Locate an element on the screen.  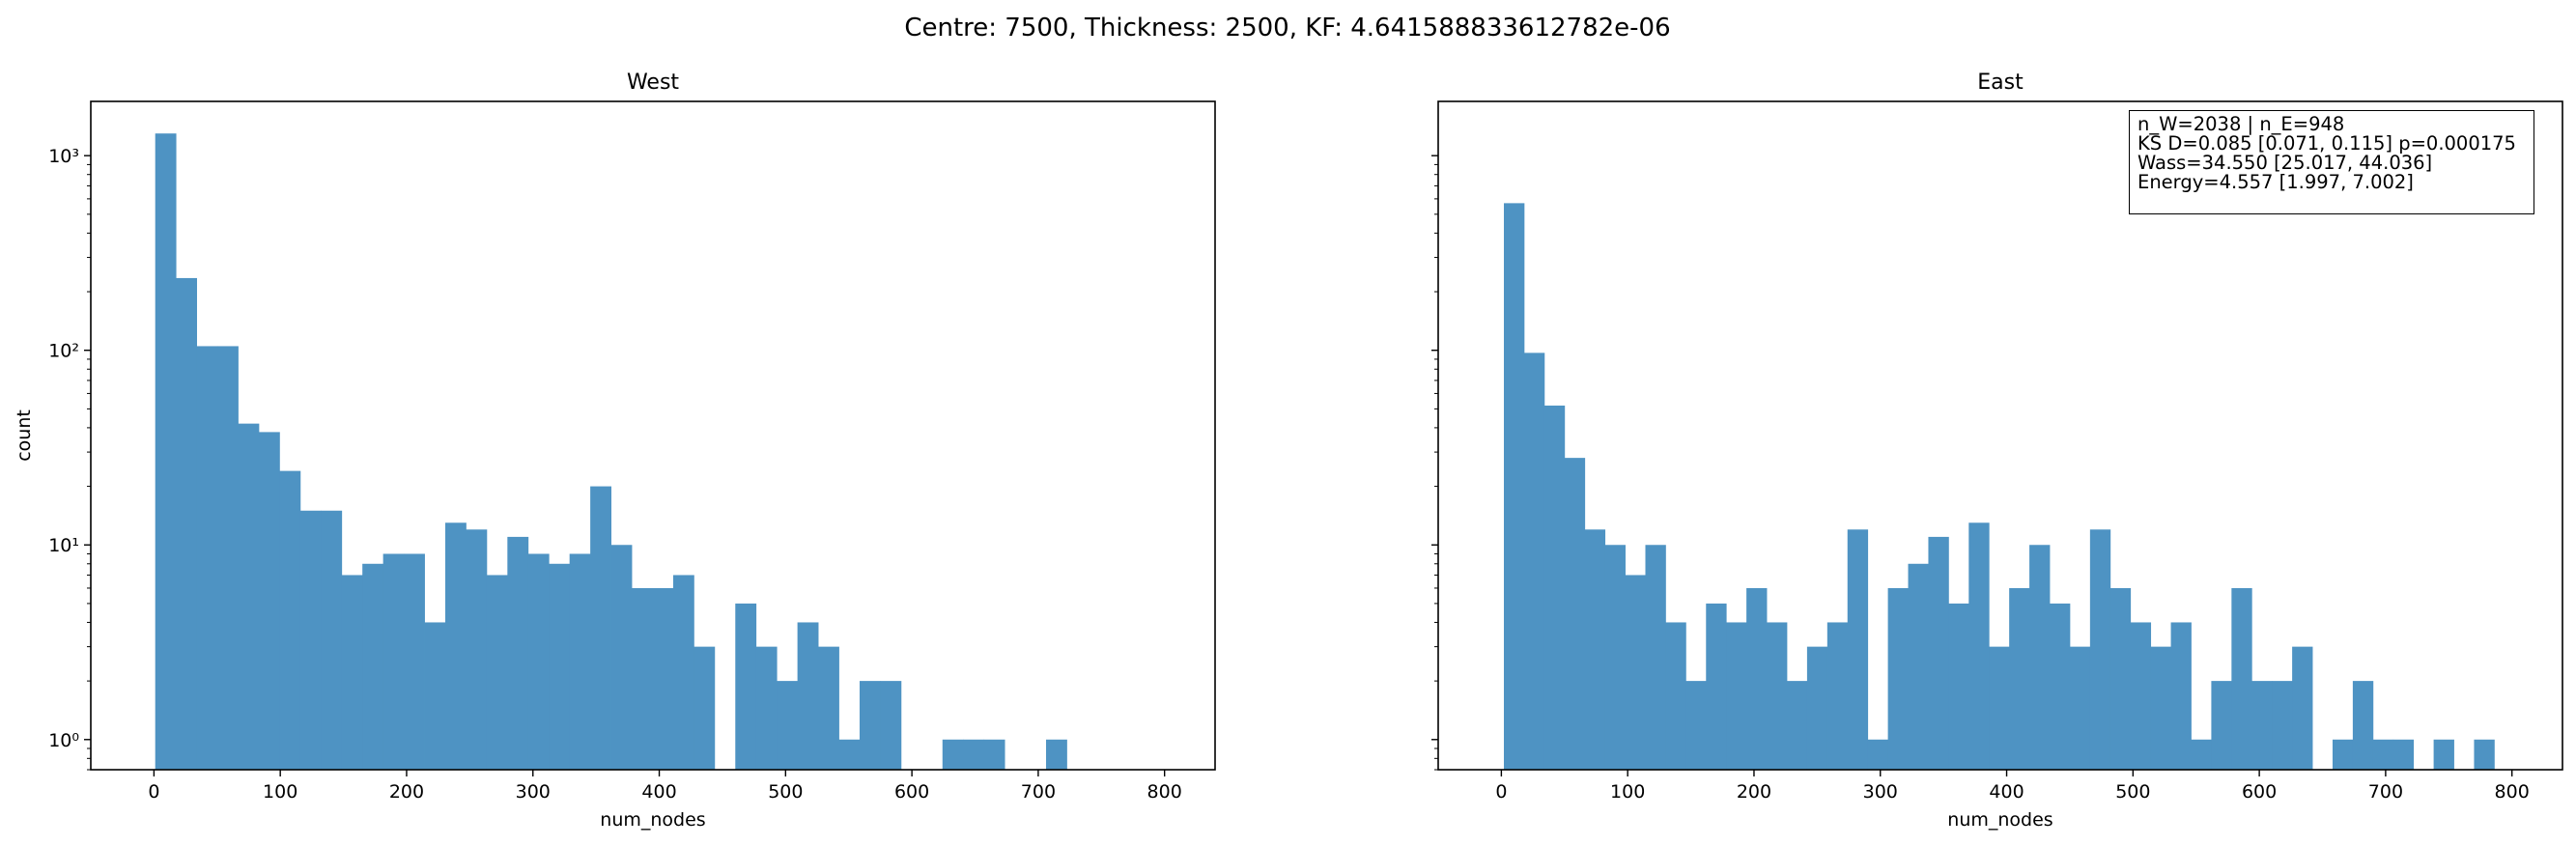
east-xtick-label: 400 is located at coordinates (2006, 792).